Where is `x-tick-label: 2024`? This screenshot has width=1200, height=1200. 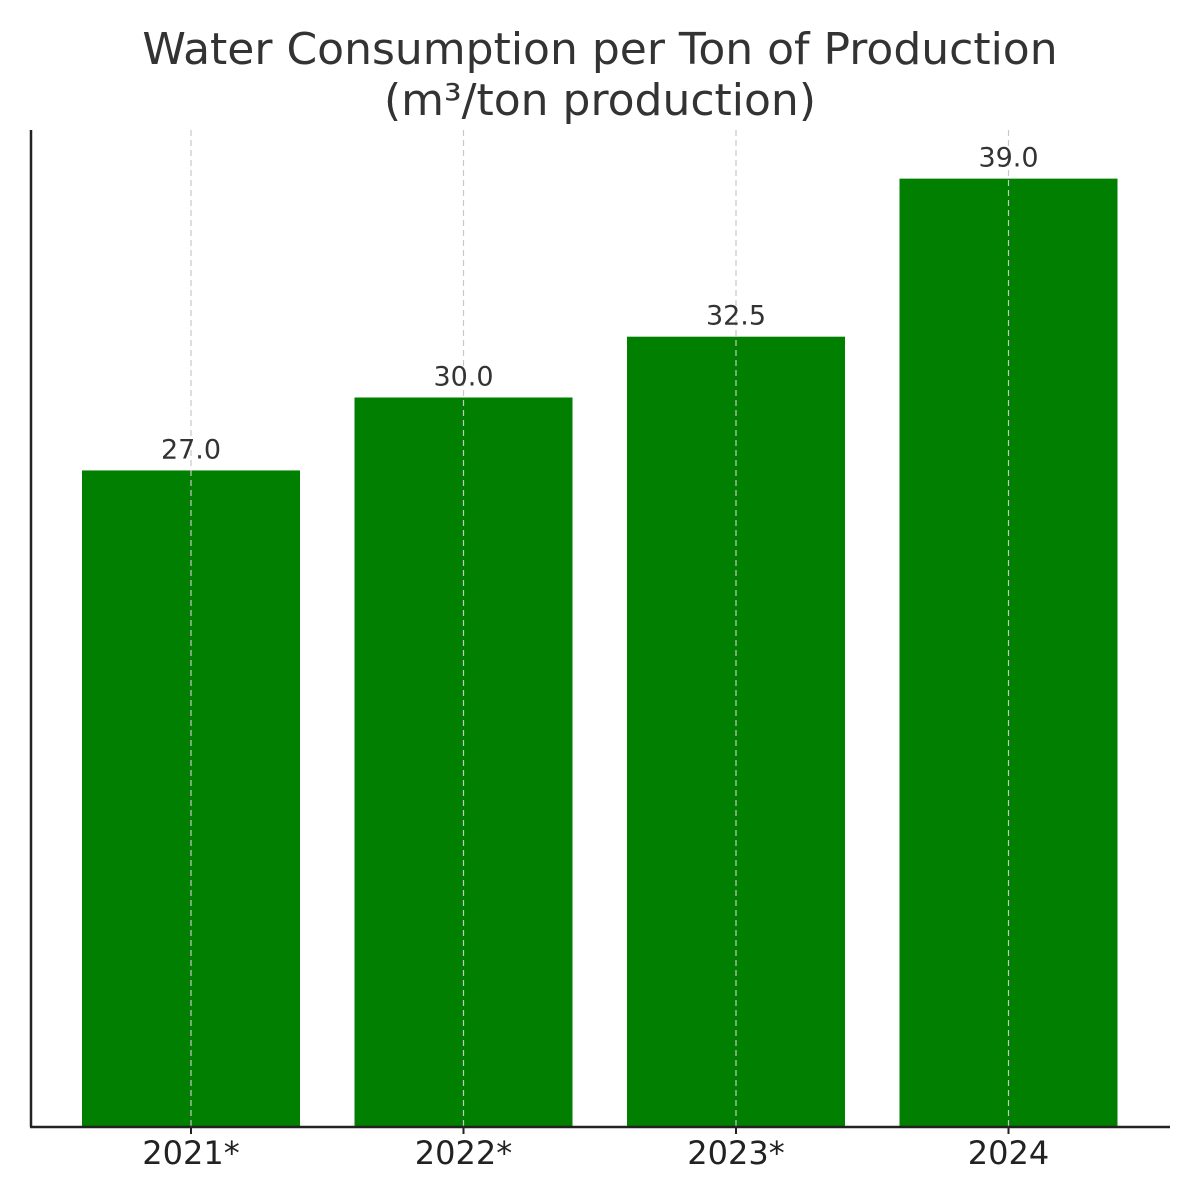 x-tick-label: 2024 is located at coordinates (1008, 1153).